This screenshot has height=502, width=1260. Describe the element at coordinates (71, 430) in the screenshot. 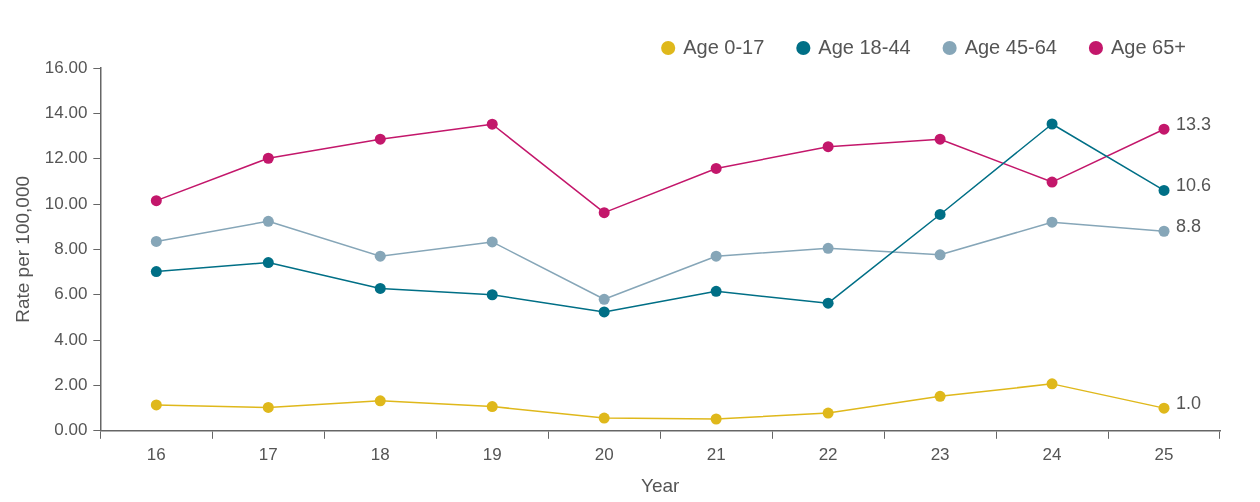

I see `y-tick-label: 0.00` at that location.